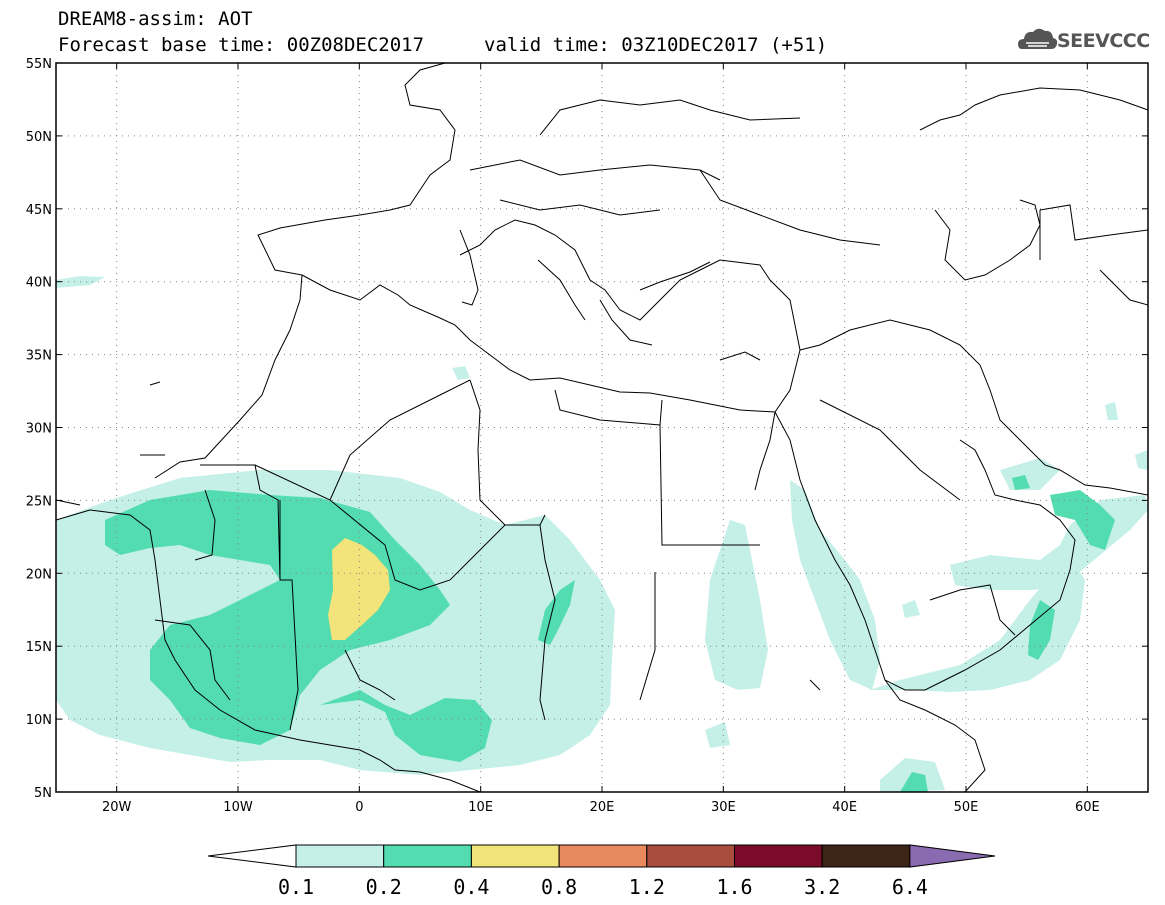 The image size is (1165, 905). I want to click on colorbar-label: 3.2, so click(822, 887).